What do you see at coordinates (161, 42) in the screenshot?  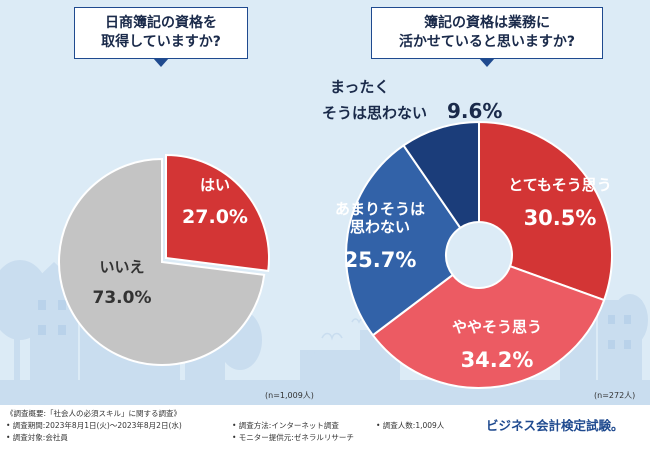 I see `question-1-line-2: 取得していますか?` at bounding box center [161, 42].